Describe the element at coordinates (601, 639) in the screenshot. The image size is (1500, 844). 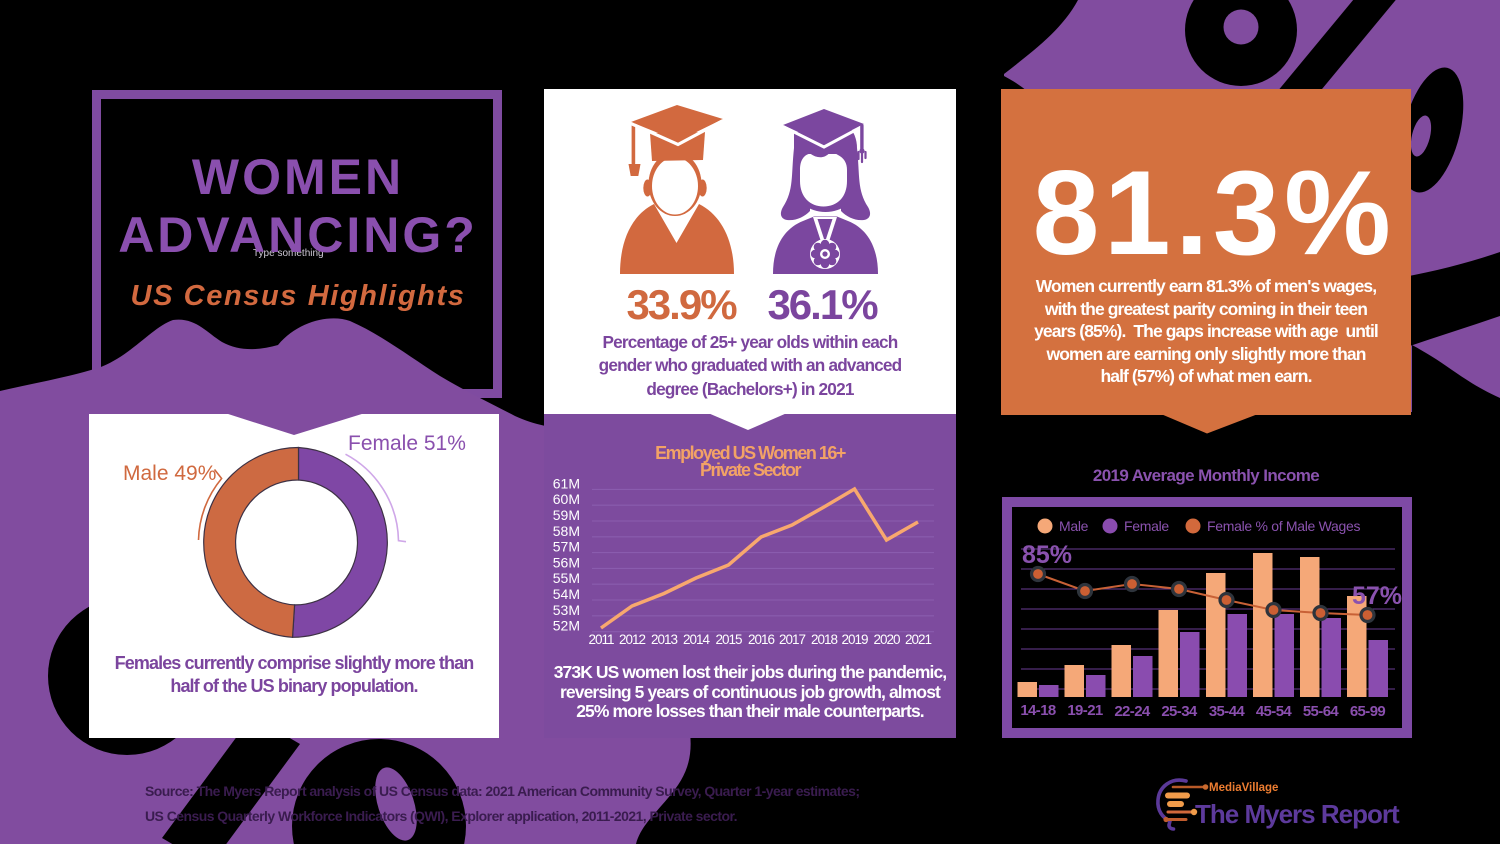
I see `svg-text: 2011` at that location.